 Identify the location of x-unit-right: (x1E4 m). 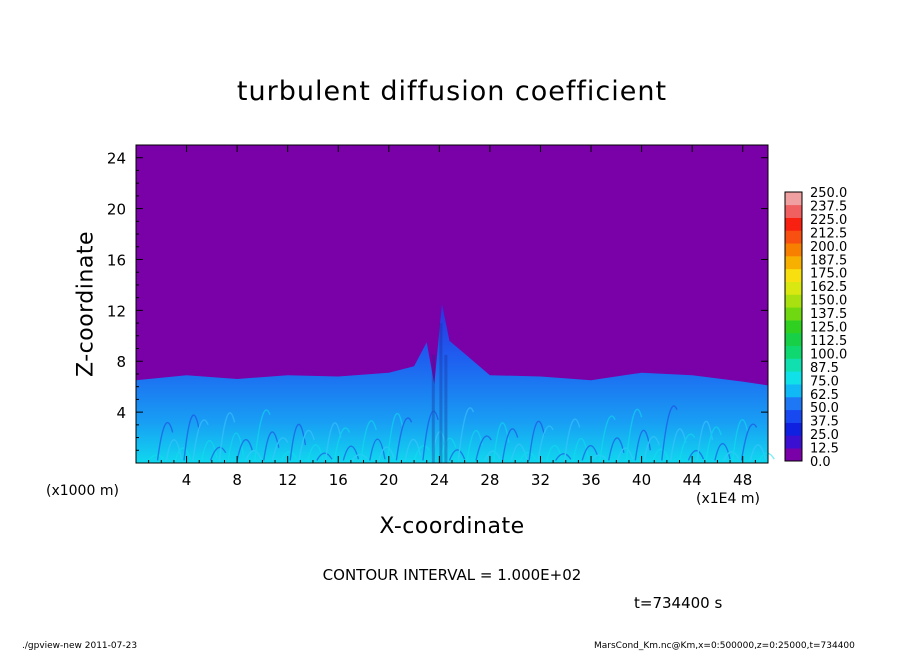
(728, 499).